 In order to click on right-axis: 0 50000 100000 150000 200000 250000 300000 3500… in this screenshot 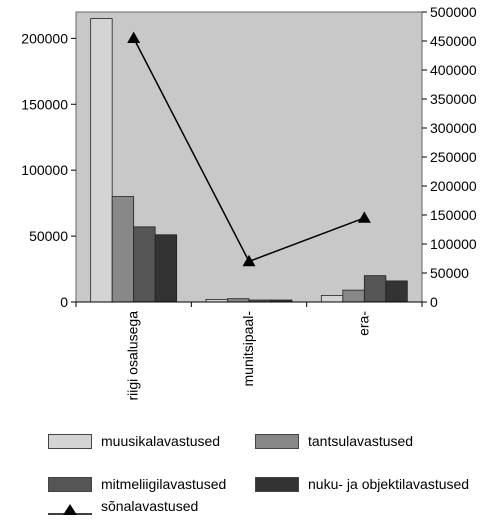, I will do `click(449, 157)`.